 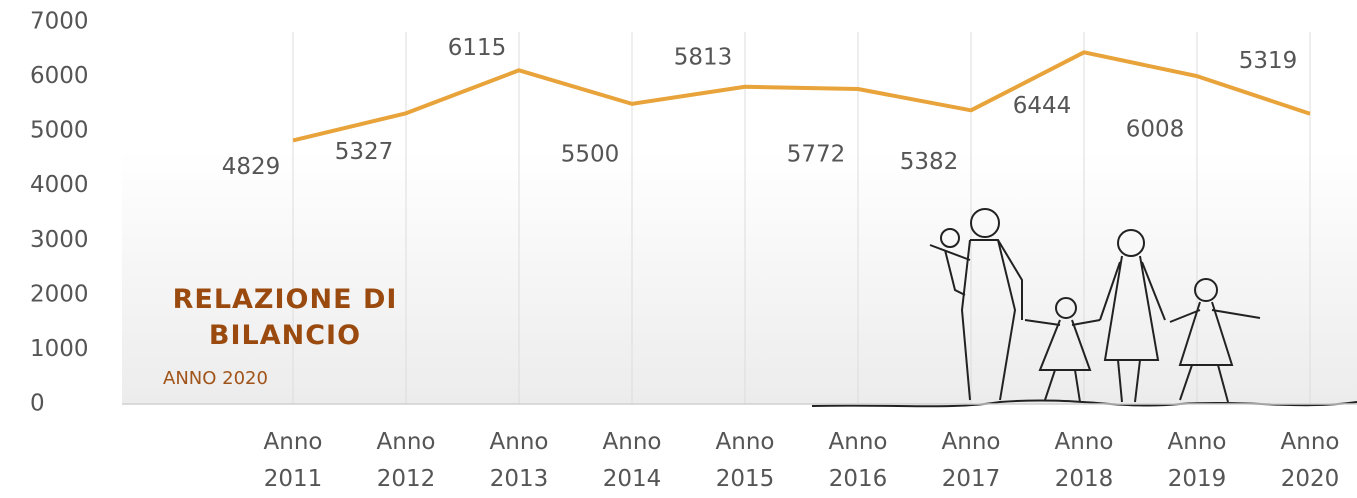 What do you see at coordinates (59, 131) in the screenshot?
I see `y-tick-label: 5000` at bounding box center [59, 131].